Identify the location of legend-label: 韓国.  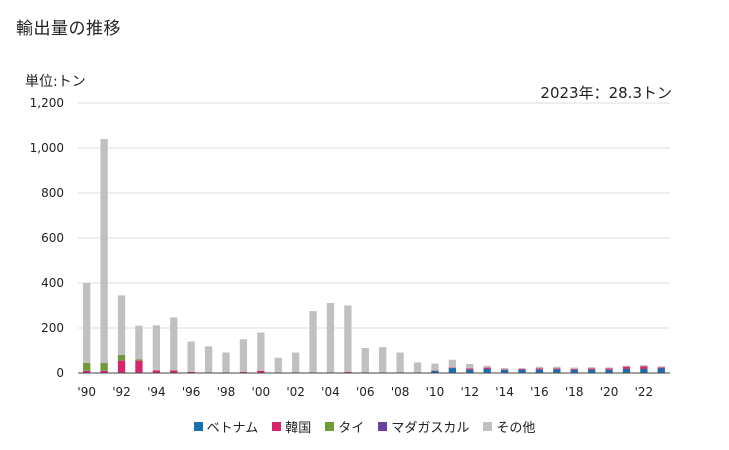
(298, 428).